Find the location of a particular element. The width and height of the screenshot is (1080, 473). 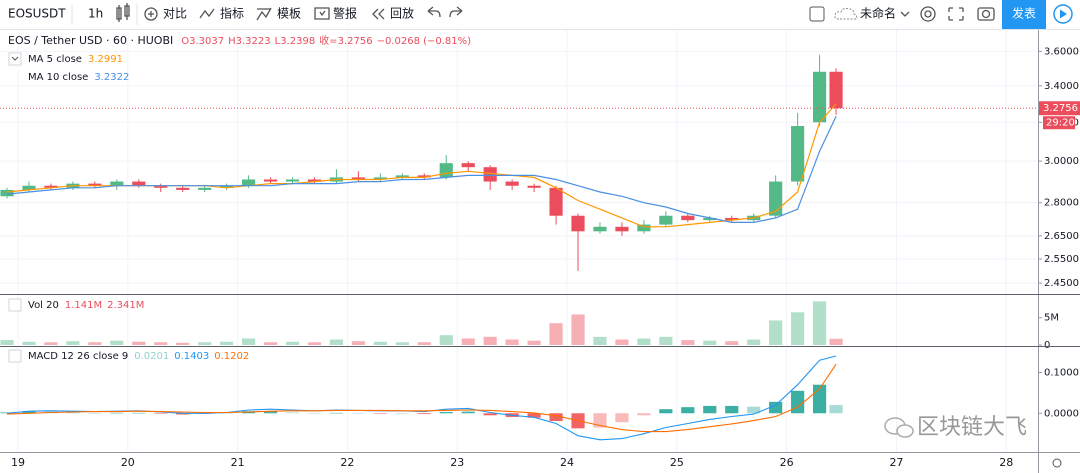

replay: 回放 is located at coordinates (402, 13).